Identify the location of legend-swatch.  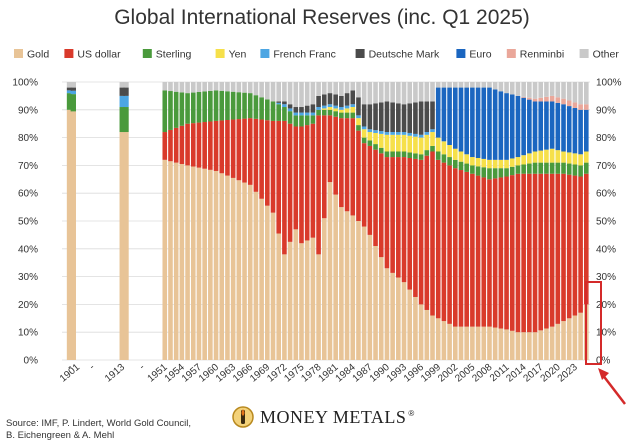
(511, 53).